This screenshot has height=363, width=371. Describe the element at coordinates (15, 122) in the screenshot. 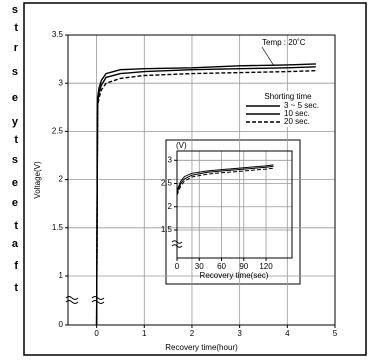

I see `side-text: y` at that location.